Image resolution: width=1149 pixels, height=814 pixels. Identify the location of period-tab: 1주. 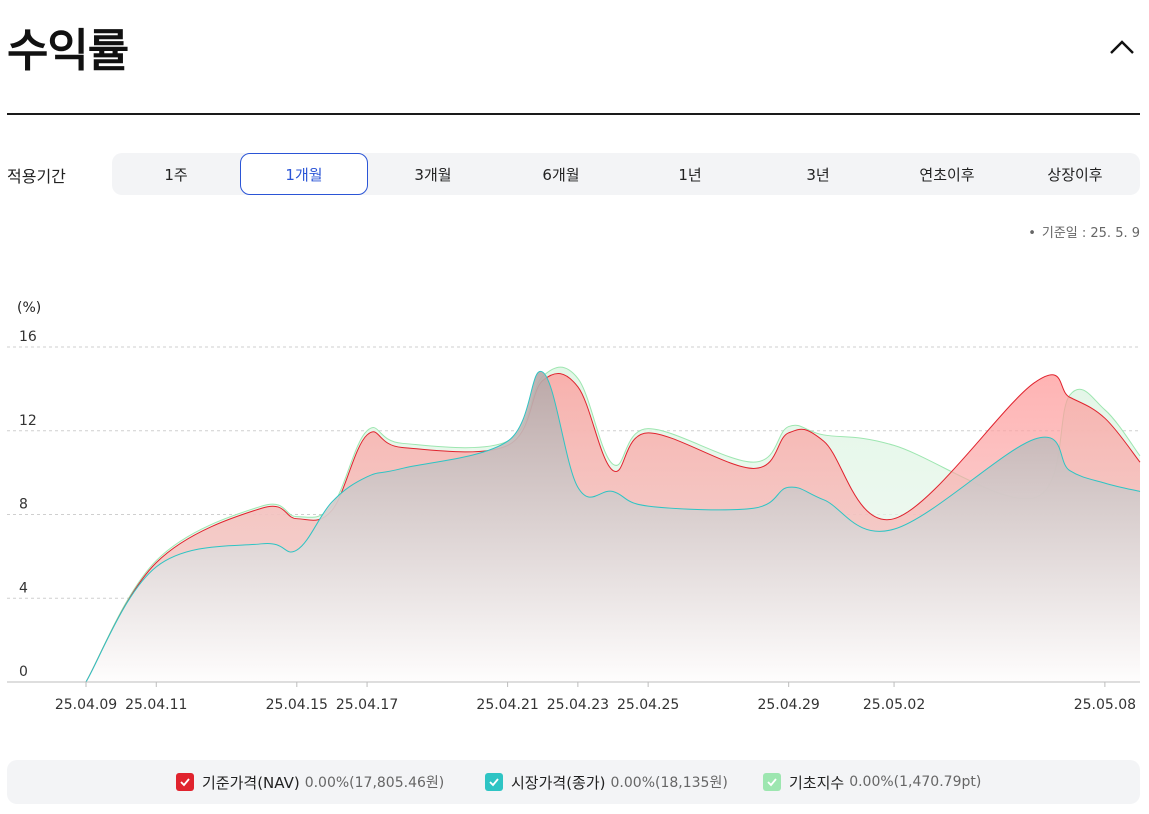
(176, 174).